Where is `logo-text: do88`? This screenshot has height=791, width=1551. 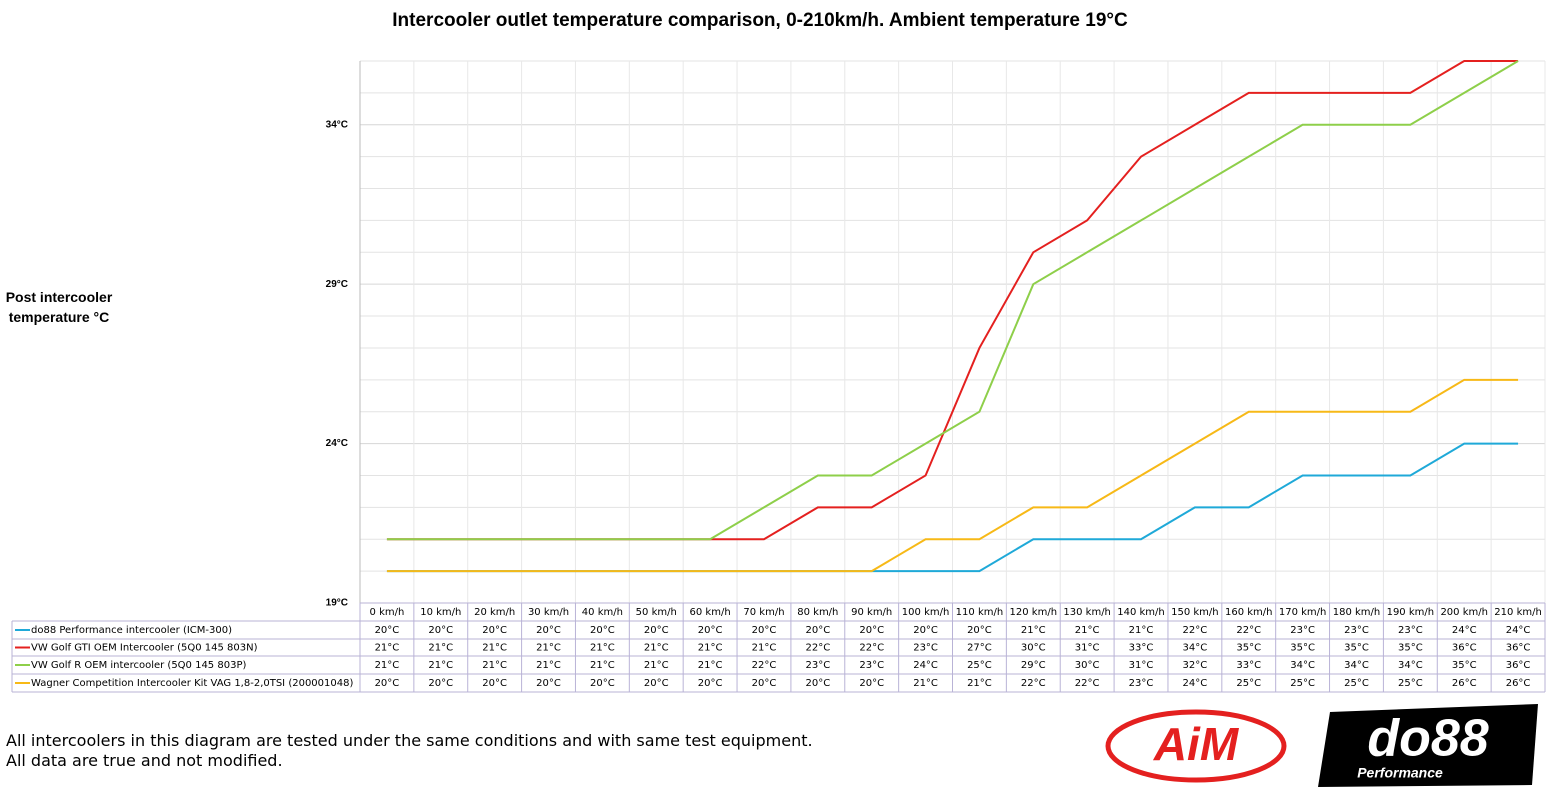
logo-text: do88 is located at coordinates (1427, 739).